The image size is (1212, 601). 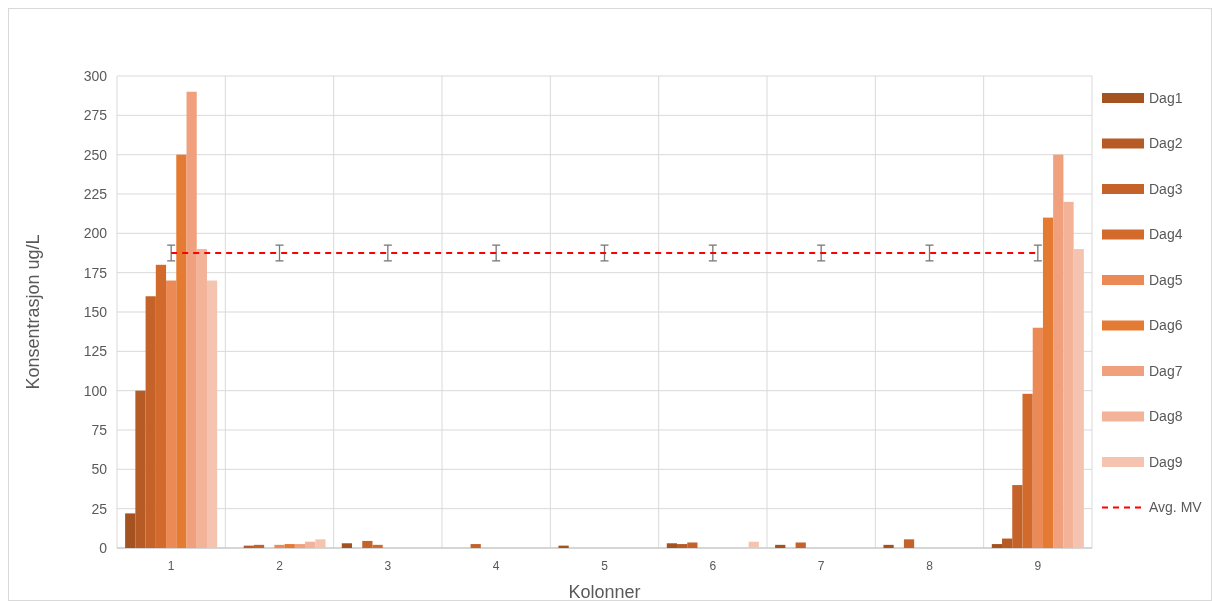 I want to click on y-tick-label: 200, so click(x=95, y=233).